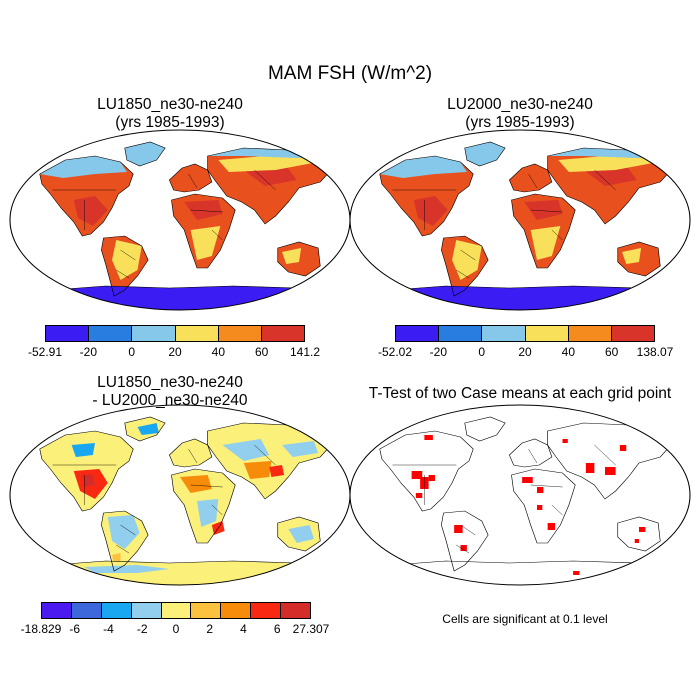 This screenshot has width=700, height=700. I want to click on map2-moderate, so click(555, 217).